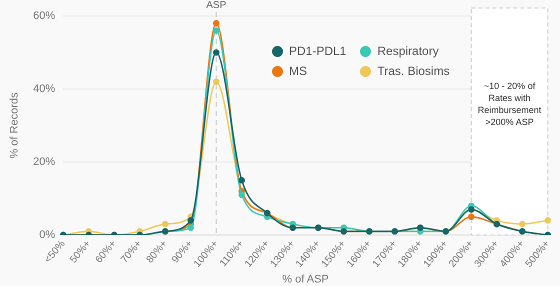 The width and height of the screenshot is (560, 286). I want to click on ref-line-label: ASP, so click(216, 5).